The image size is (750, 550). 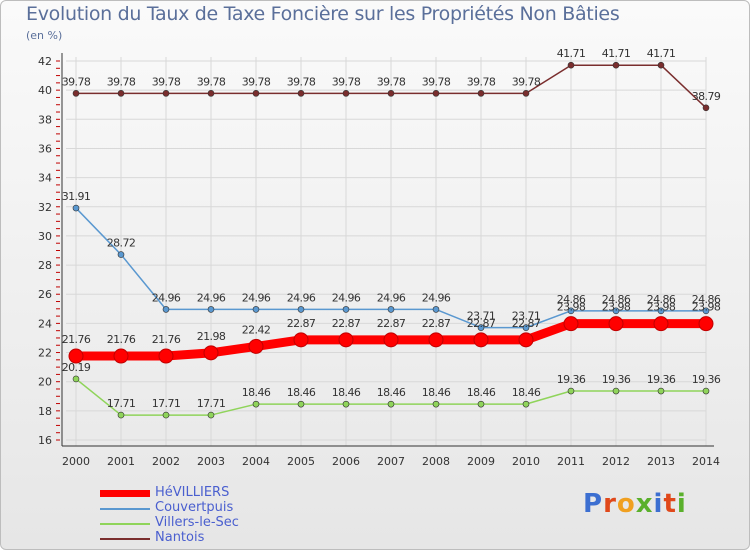 I want to click on x-tick-label: 2002, so click(x=166, y=461).